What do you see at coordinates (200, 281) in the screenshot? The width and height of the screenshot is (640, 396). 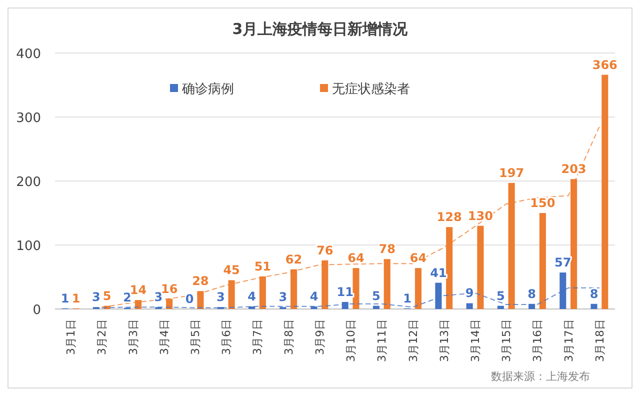 I see `data-label: 28` at bounding box center [200, 281].